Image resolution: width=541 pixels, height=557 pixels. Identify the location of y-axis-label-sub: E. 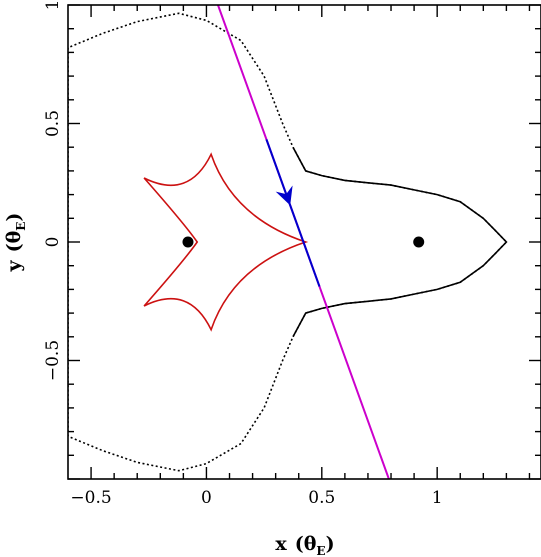
(21, 226).